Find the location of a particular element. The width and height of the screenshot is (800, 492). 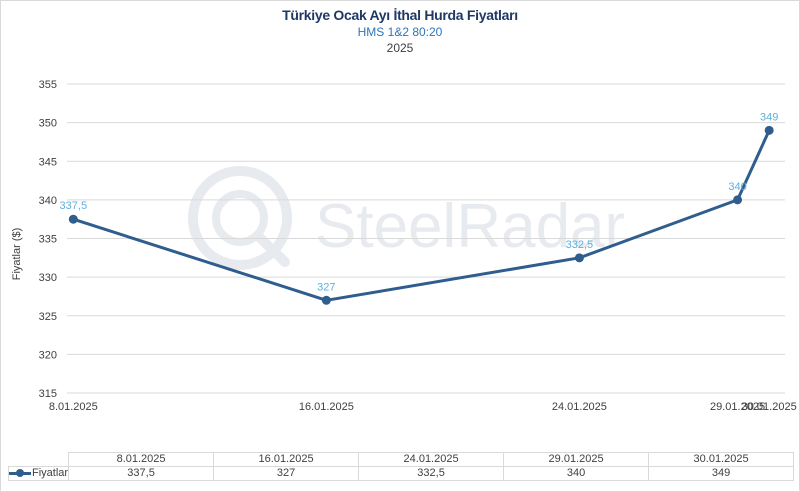

legend-entry: Fiyatlar is located at coordinates (38, 473).